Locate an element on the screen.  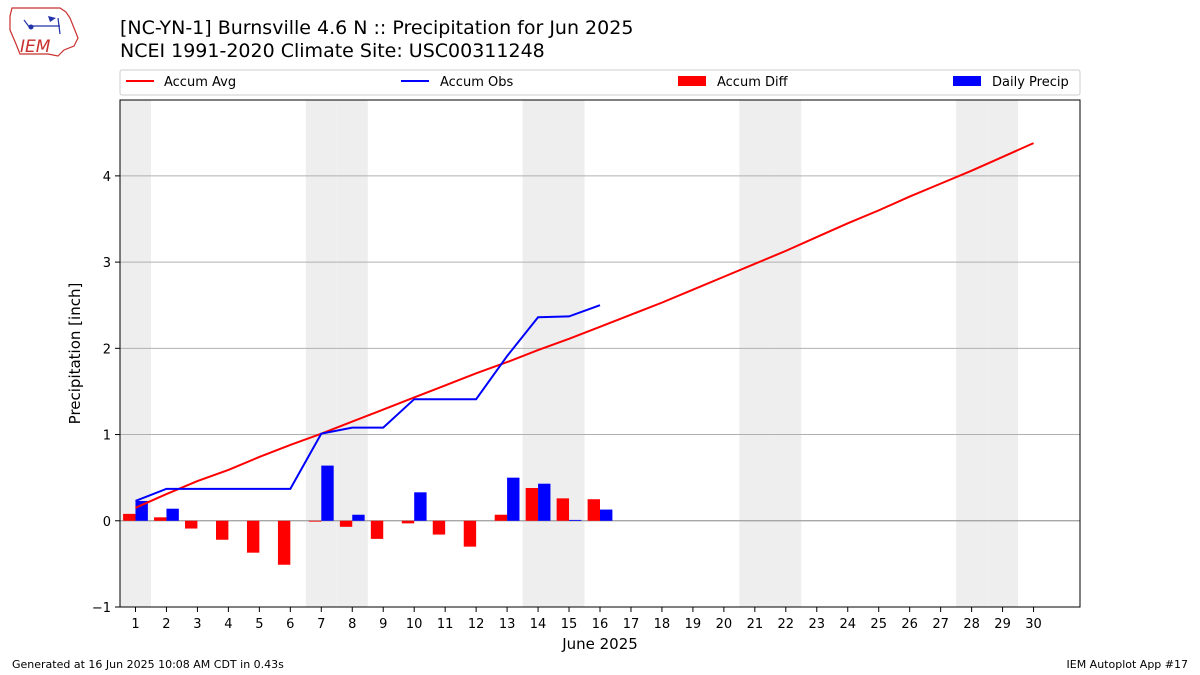
legend-label-accum-avg: Accum Avg is located at coordinates (200, 82).